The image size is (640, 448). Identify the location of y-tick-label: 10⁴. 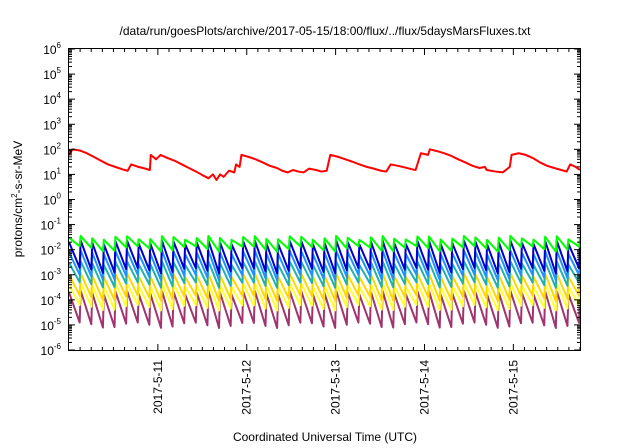
(52, 99).